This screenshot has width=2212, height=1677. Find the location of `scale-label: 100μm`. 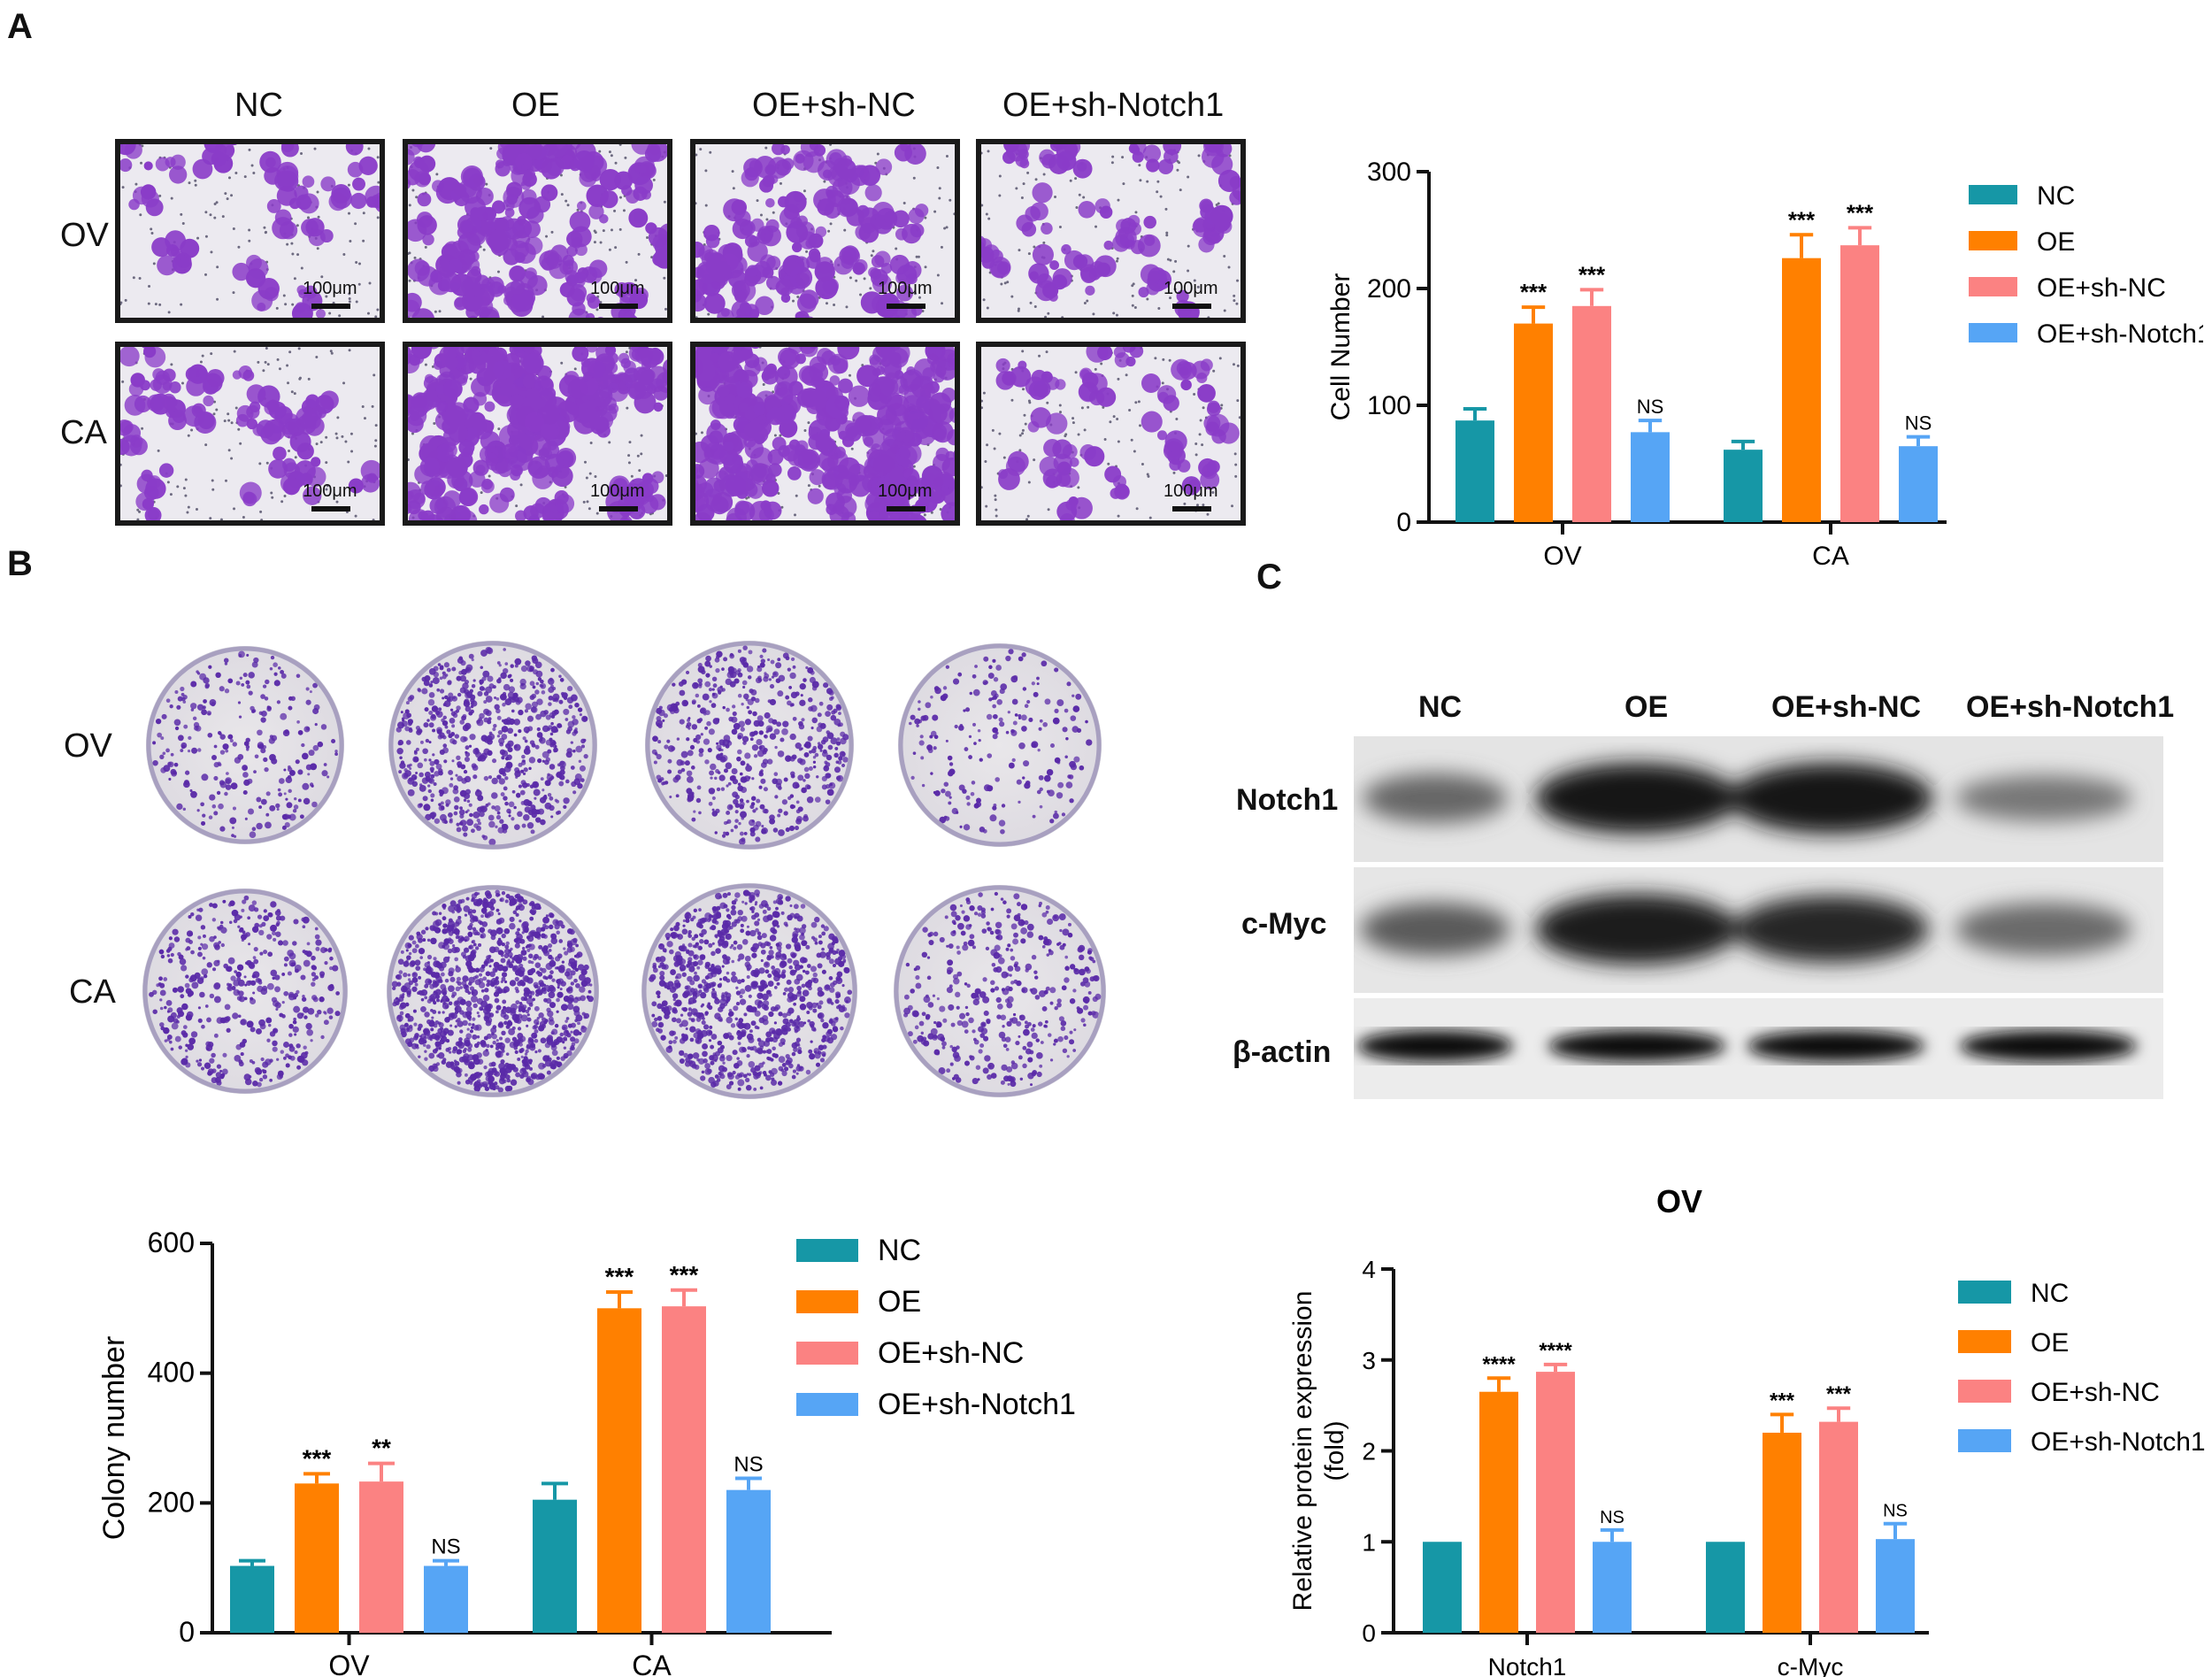

scale-label: 100μm is located at coordinates (1191, 288).